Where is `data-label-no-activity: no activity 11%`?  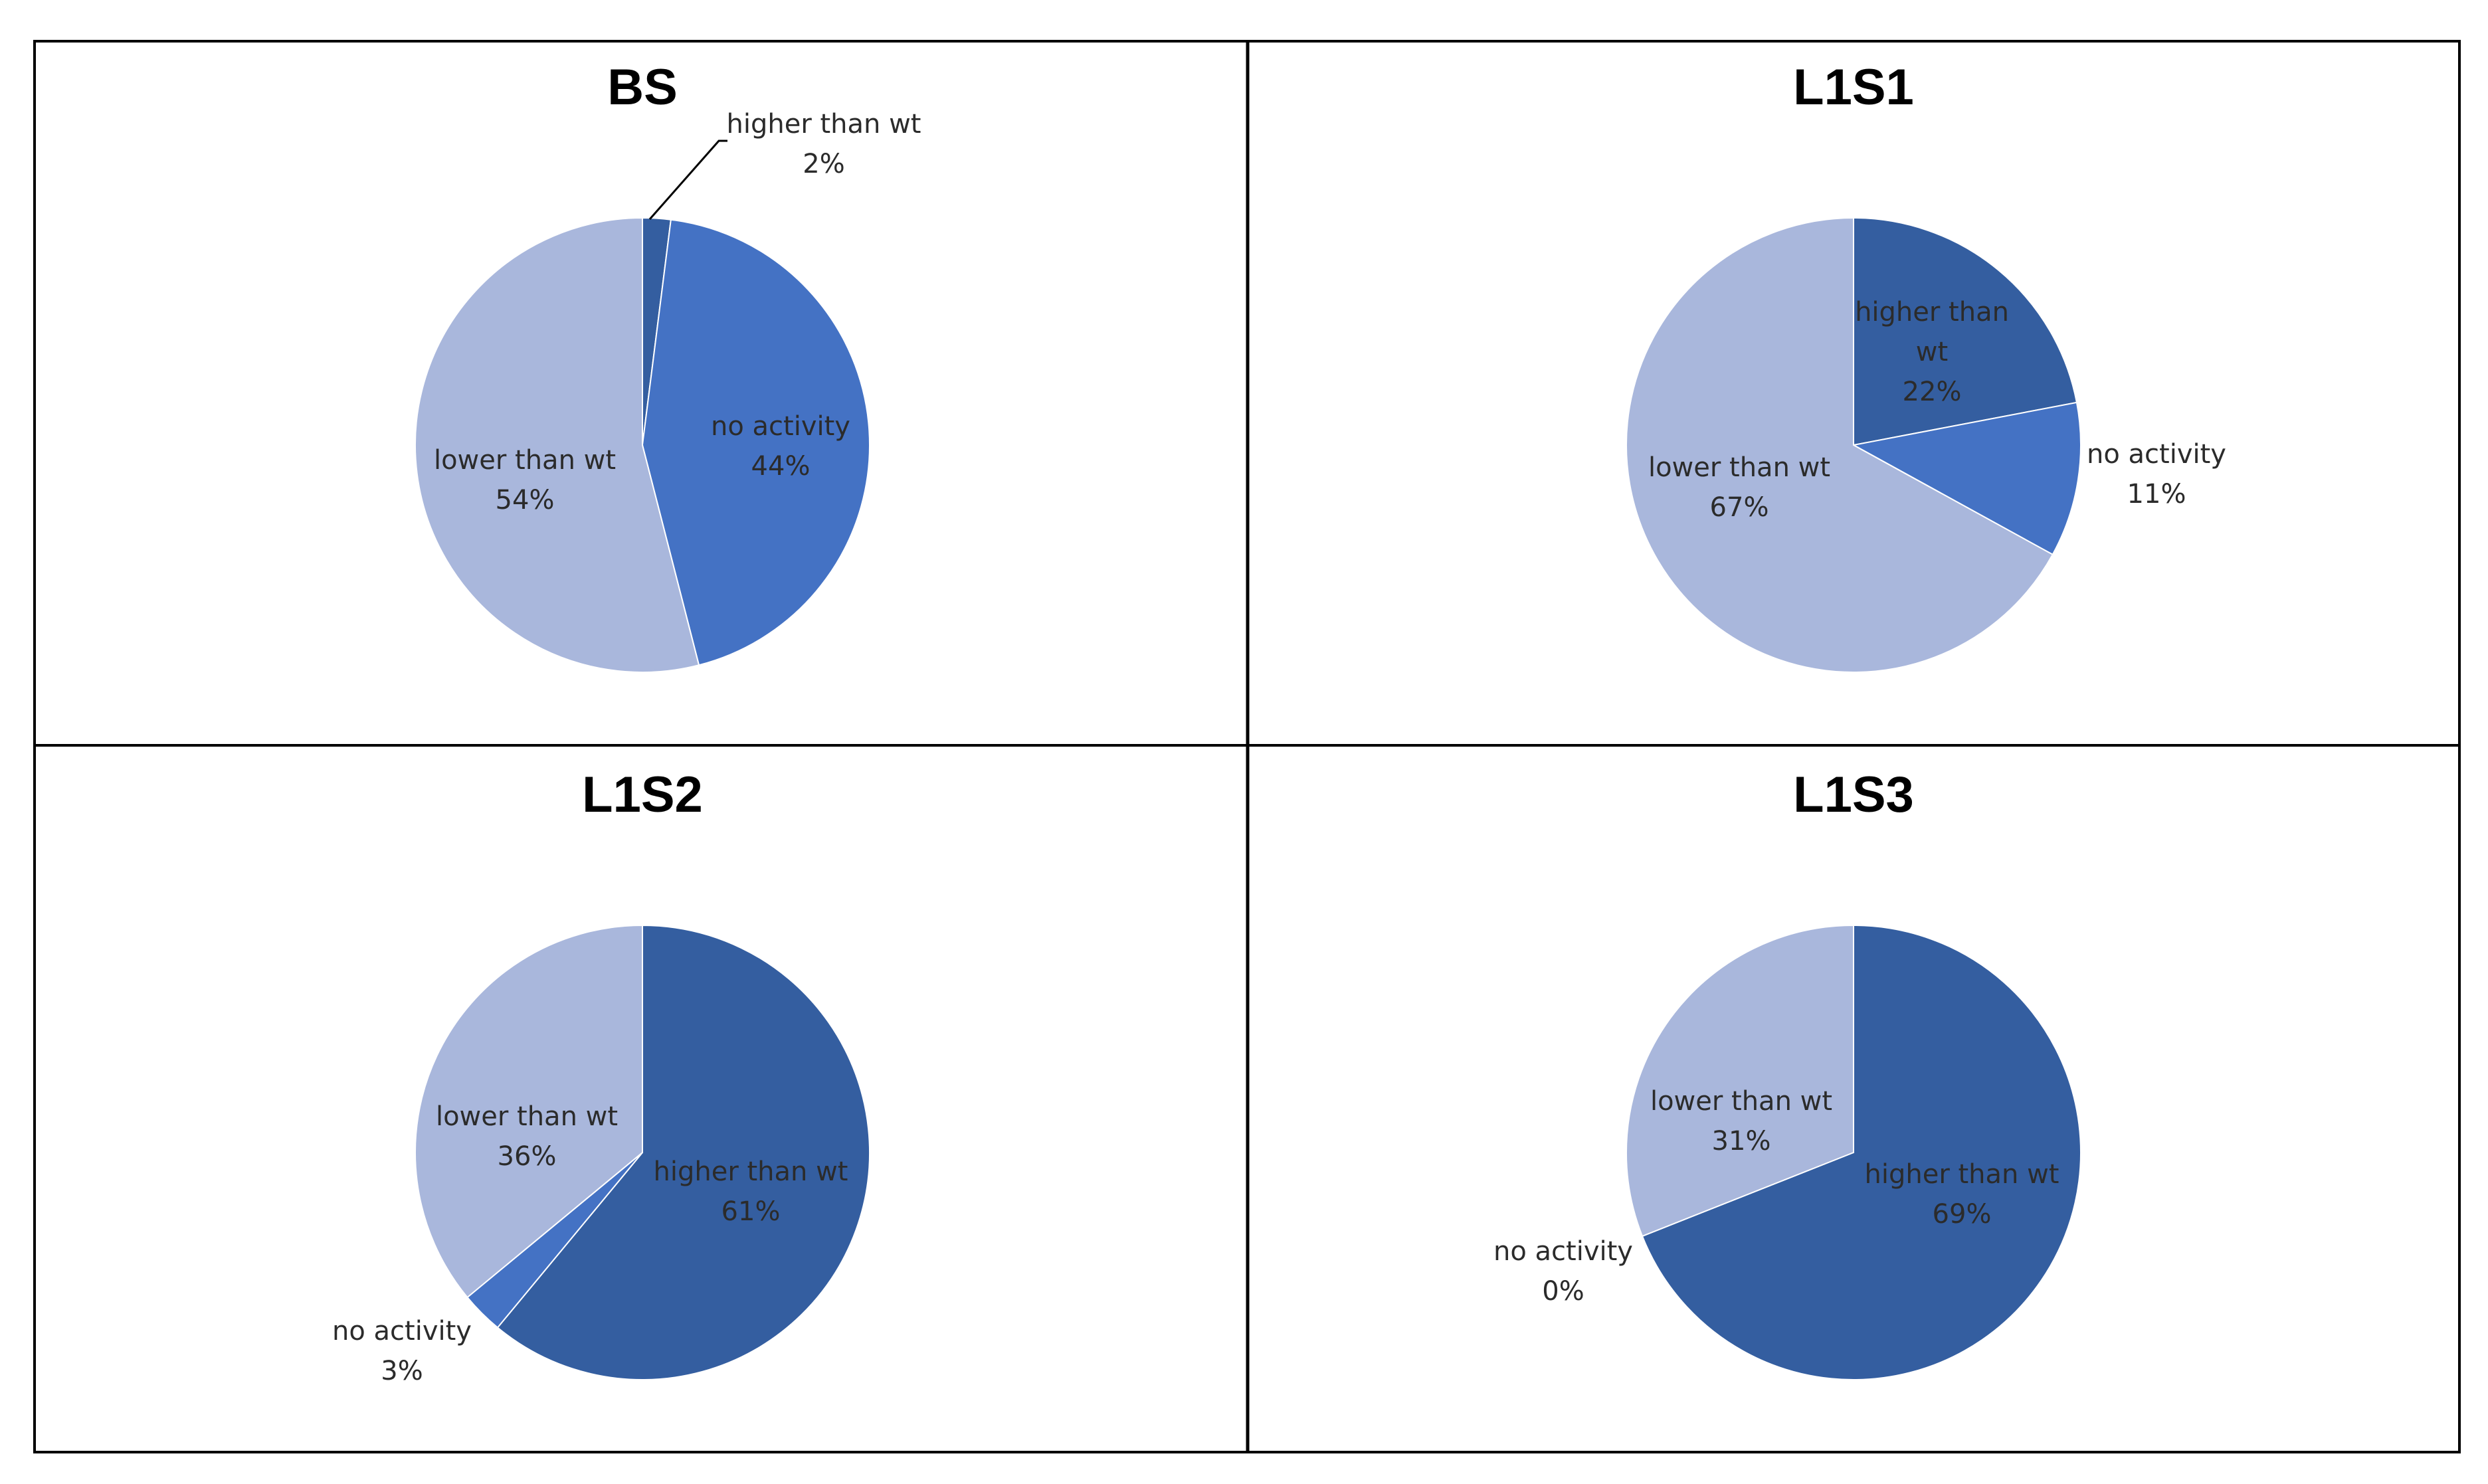
data-label-no-activity: no activity 11% is located at coordinates (2156, 474).